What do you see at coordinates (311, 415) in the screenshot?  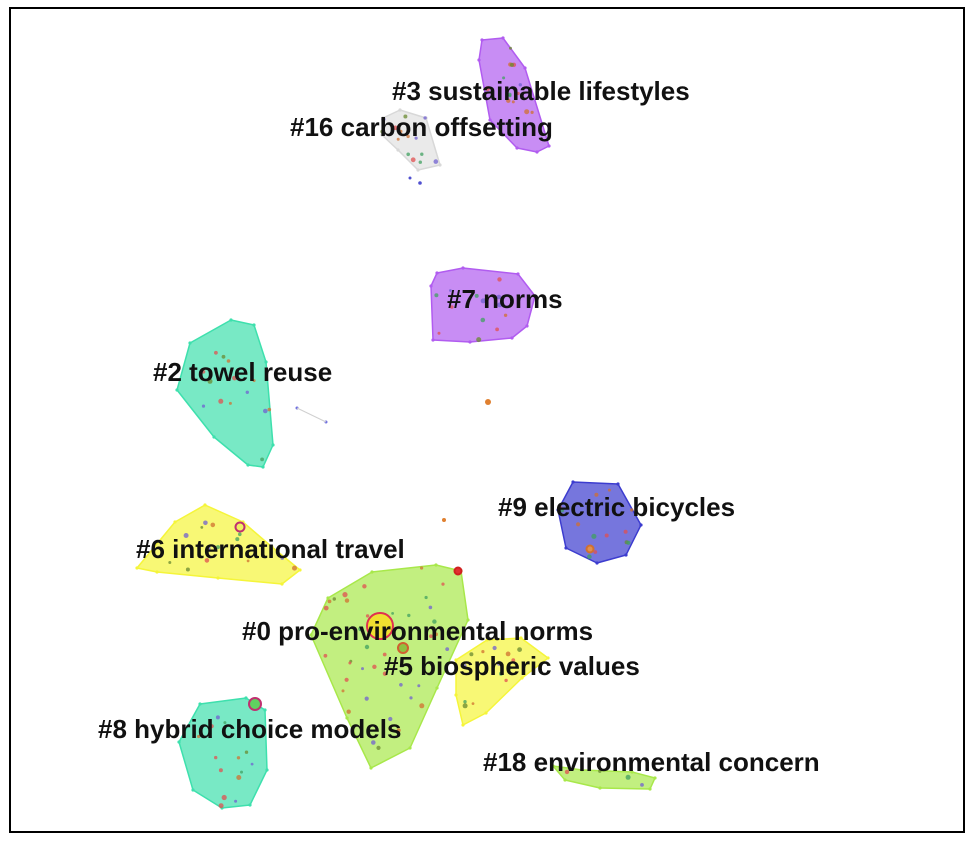 I see `network-edge` at bounding box center [311, 415].